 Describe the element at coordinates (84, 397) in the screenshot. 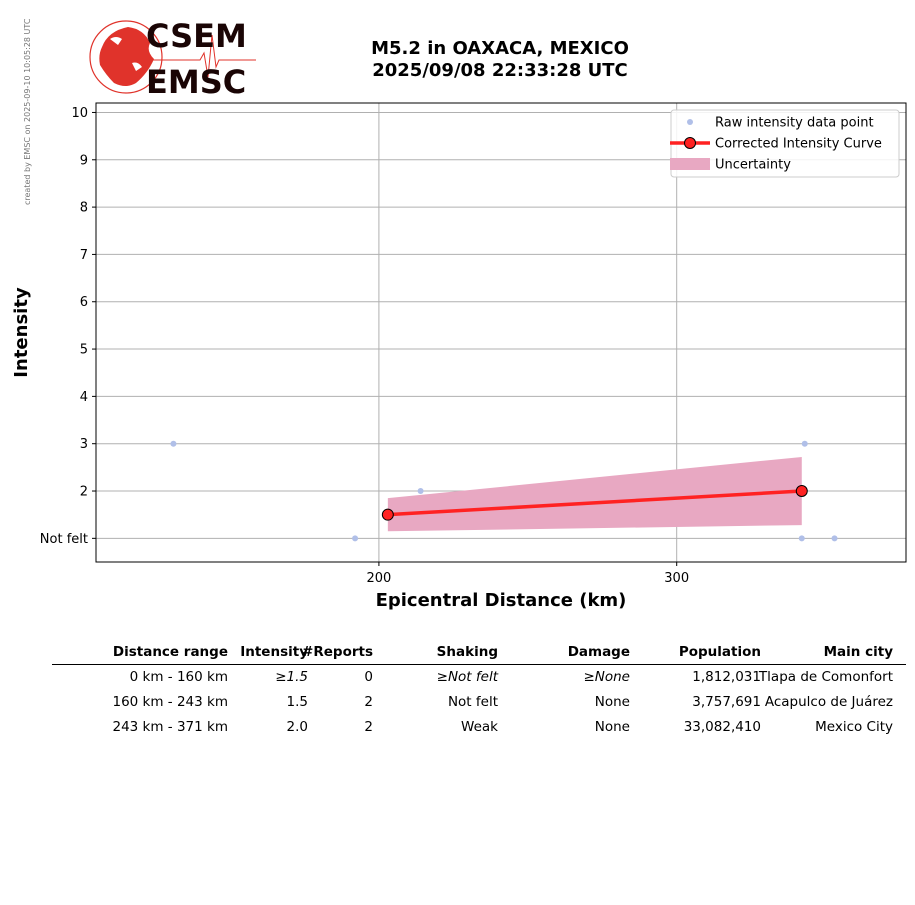

I see `y-tick-label: 4` at that location.